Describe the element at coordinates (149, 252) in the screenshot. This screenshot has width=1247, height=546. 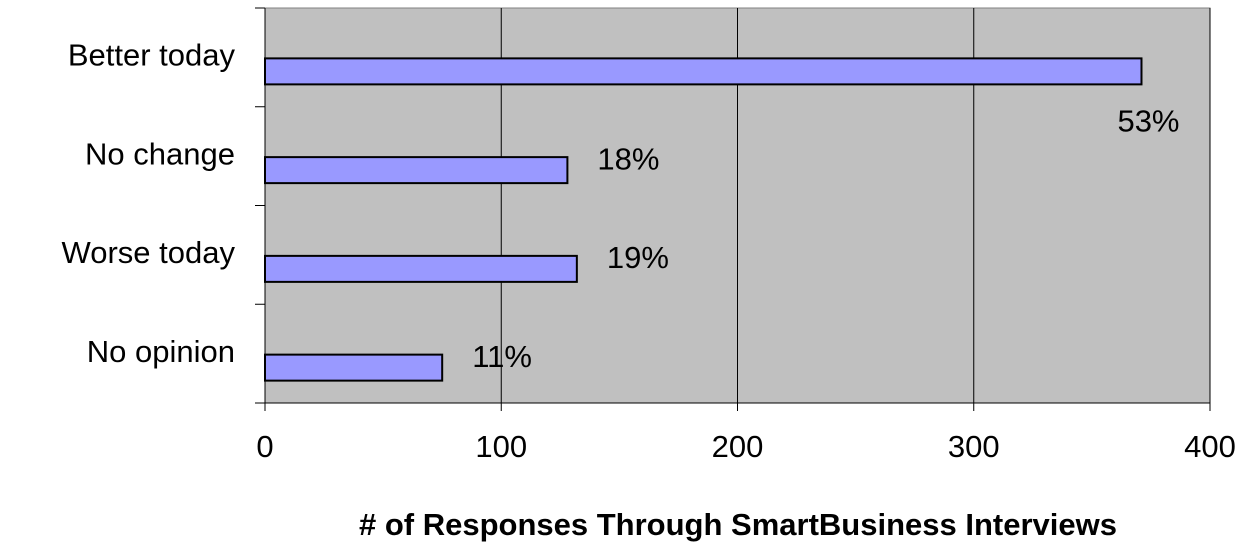
I see `y-tick-label: Worse today` at that location.